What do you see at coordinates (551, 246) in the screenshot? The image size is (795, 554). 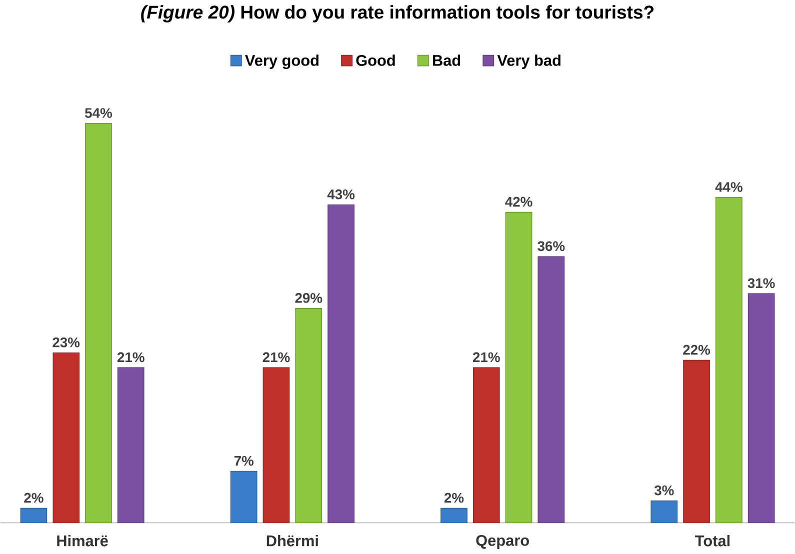 I see `data-label: 36%` at bounding box center [551, 246].